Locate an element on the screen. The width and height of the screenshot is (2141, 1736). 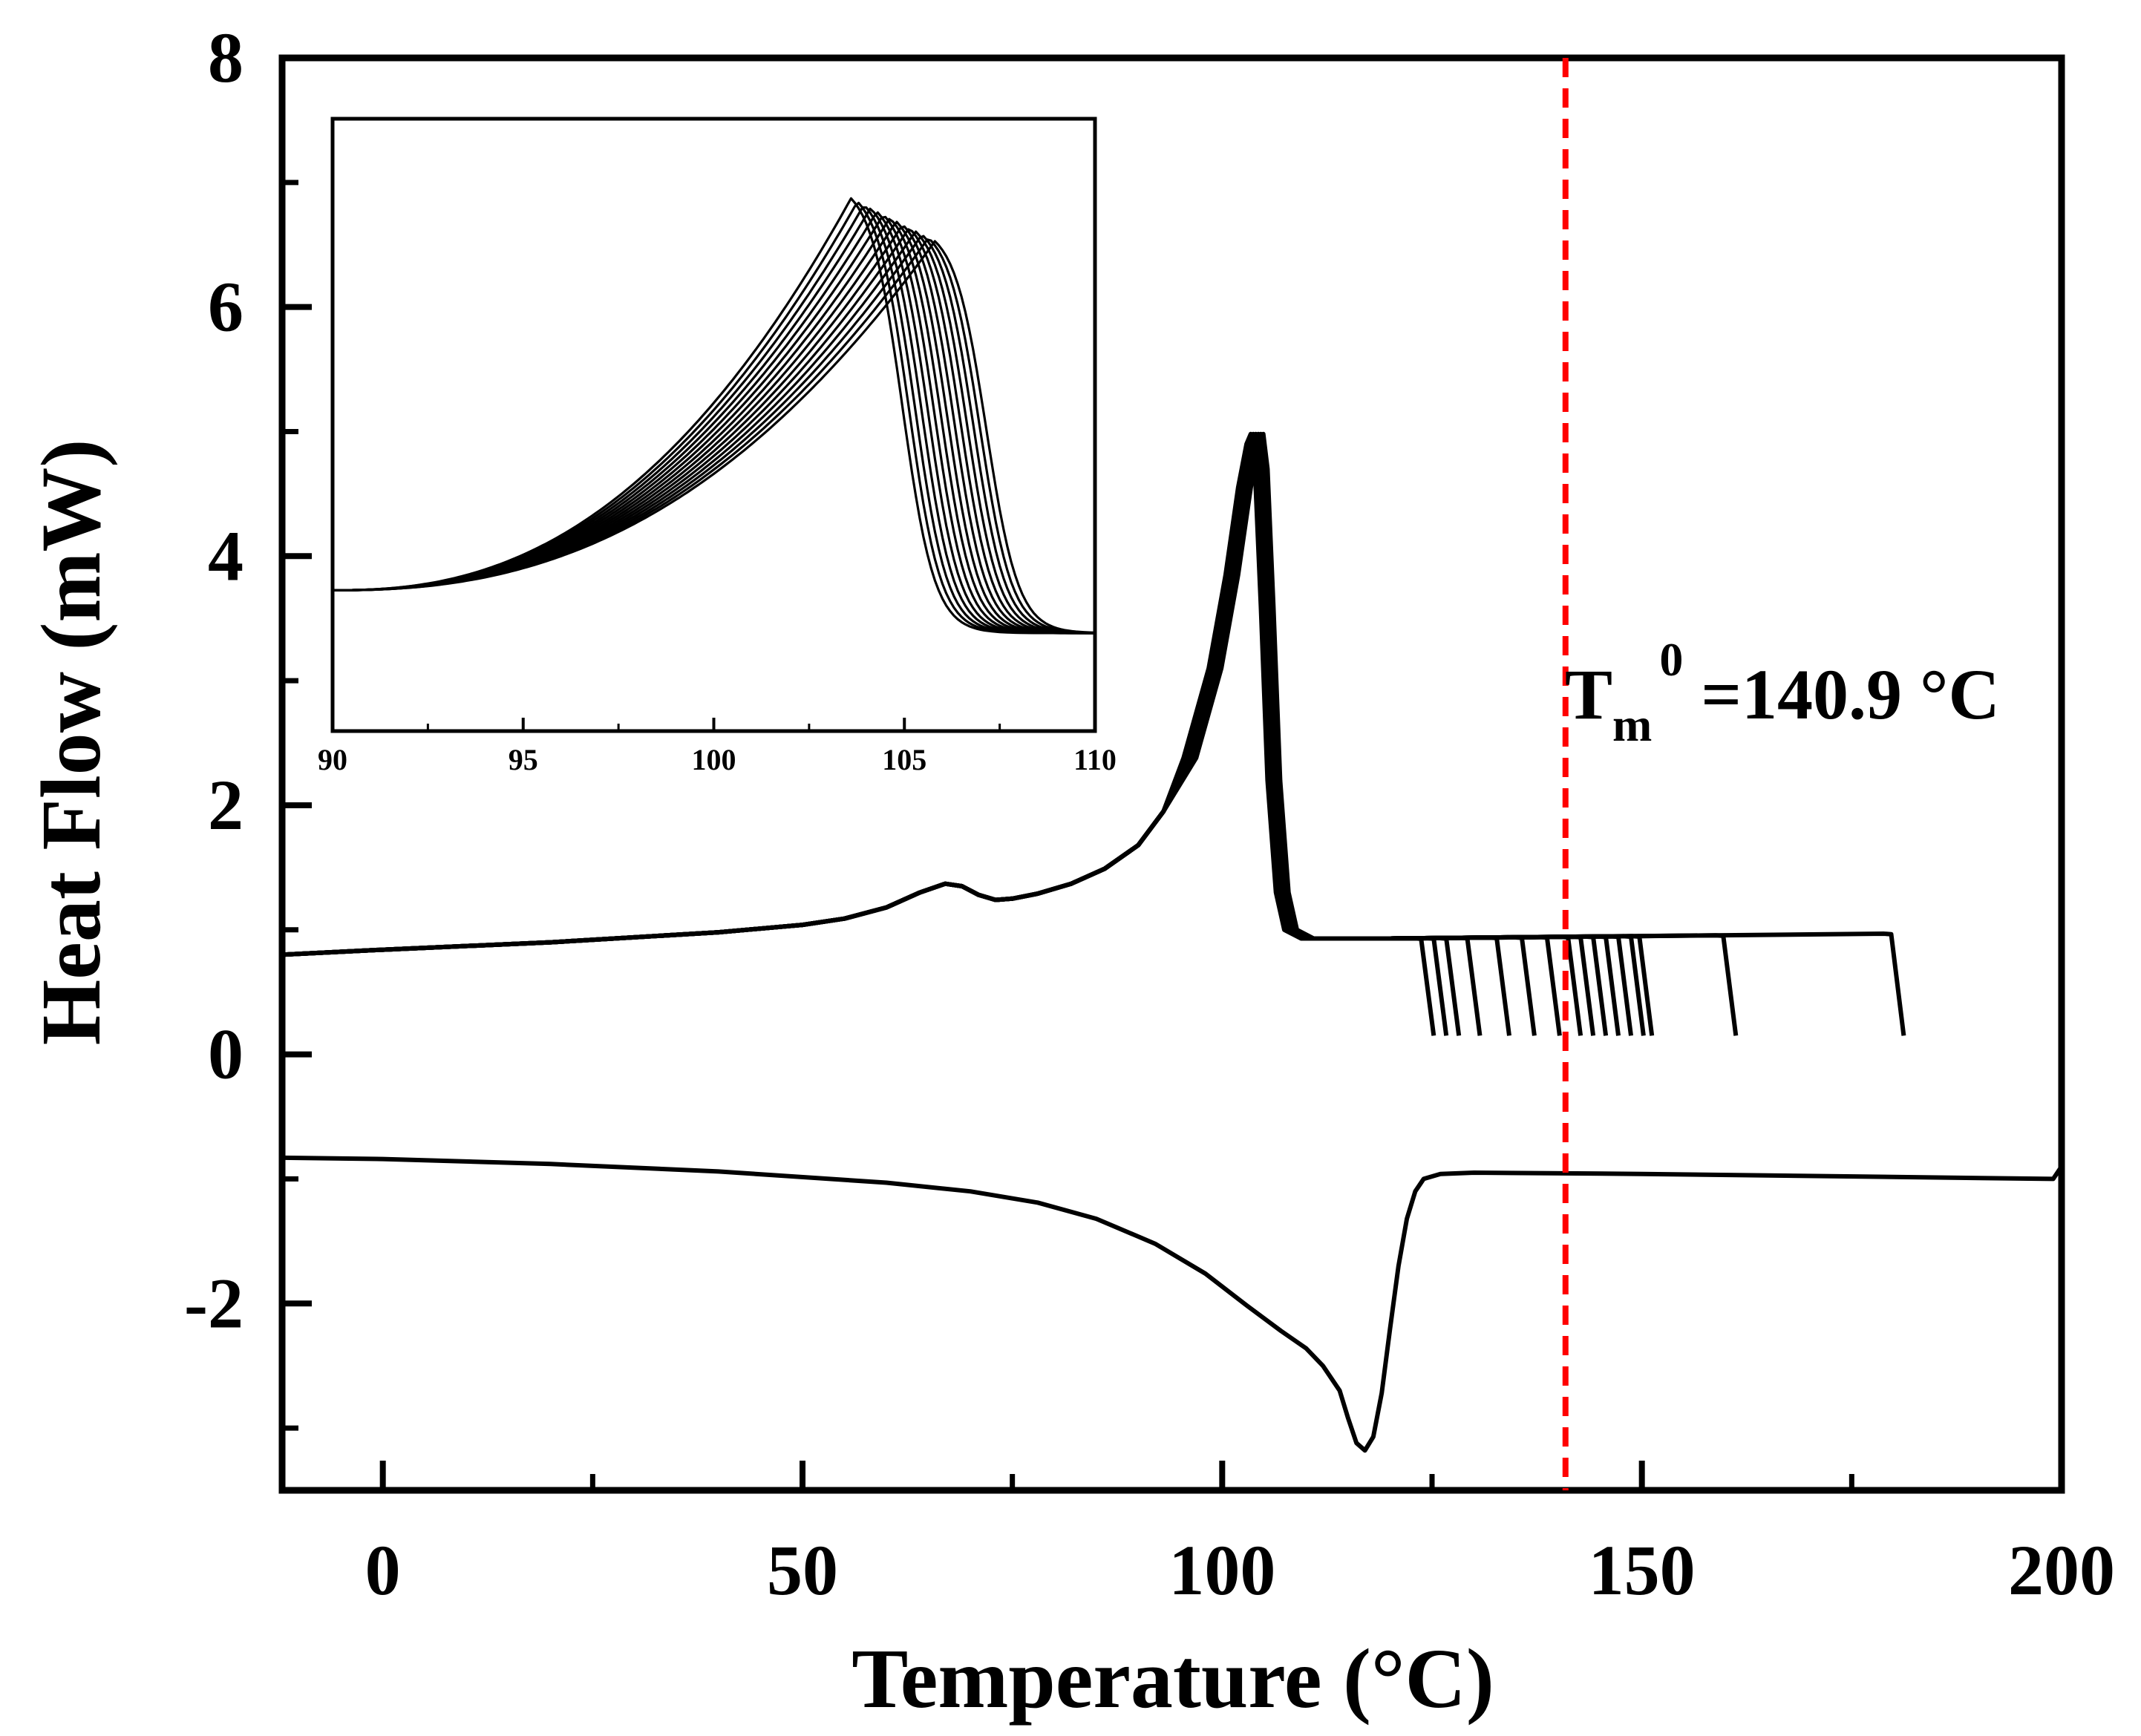
inset-x-tick-label: 110 is located at coordinates (1095, 759).